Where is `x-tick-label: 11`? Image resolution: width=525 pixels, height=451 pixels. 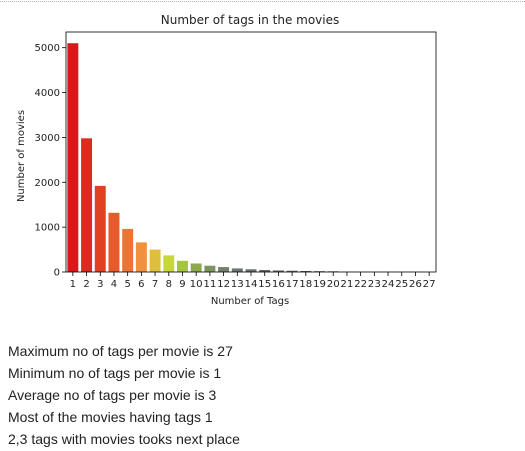
x-tick-label: 11 is located at coordinates (209, 284).